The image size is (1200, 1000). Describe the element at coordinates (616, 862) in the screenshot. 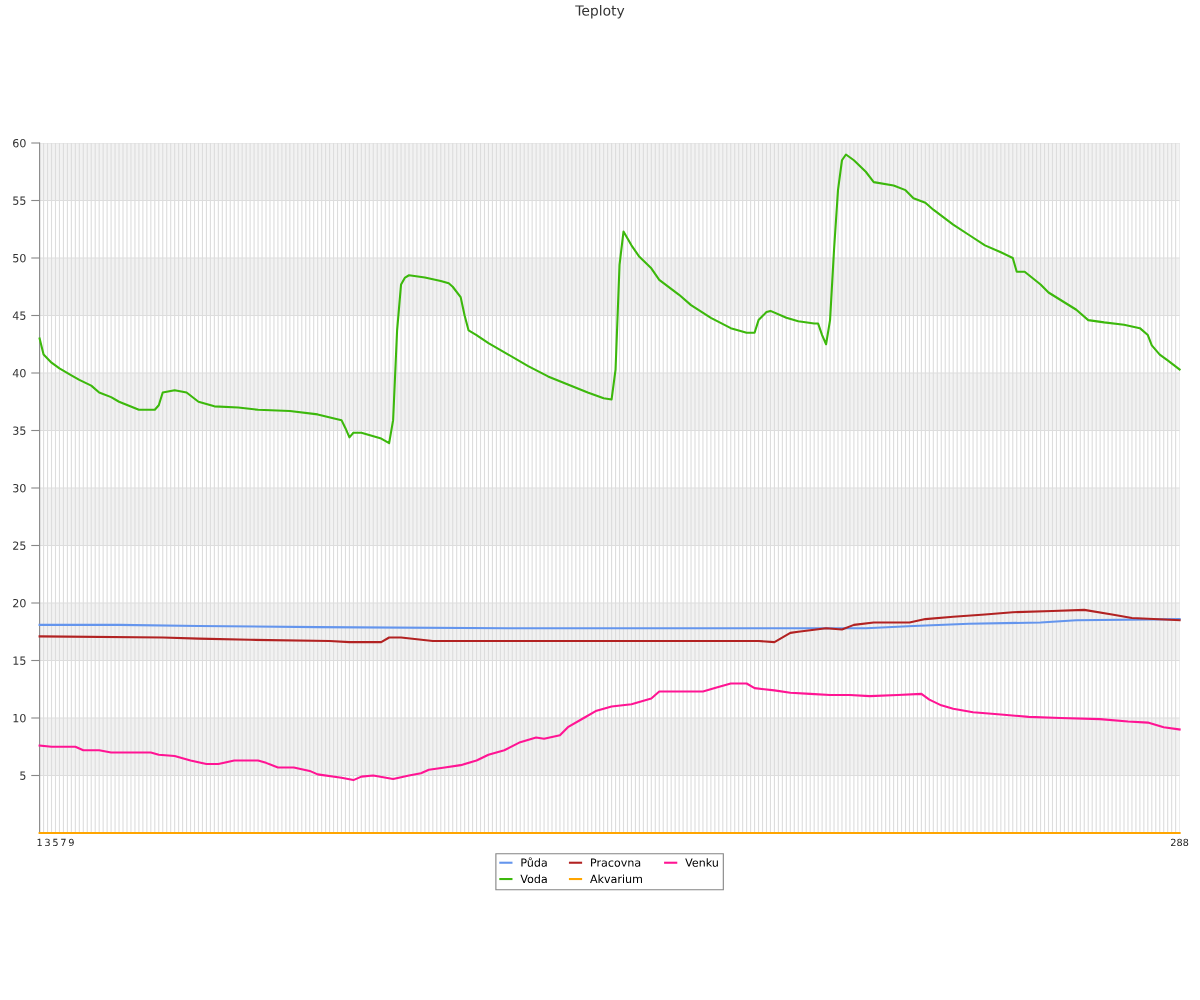

I see `legend-label: Pracovna` at that location.